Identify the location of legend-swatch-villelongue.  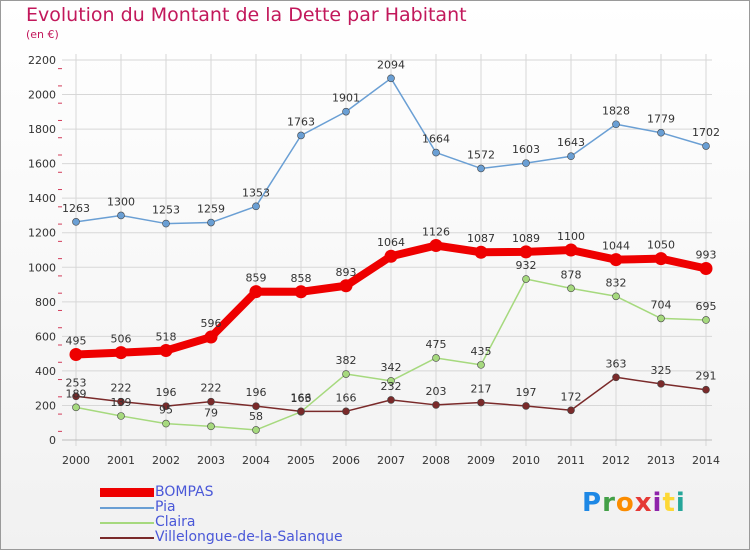
(127, 538).